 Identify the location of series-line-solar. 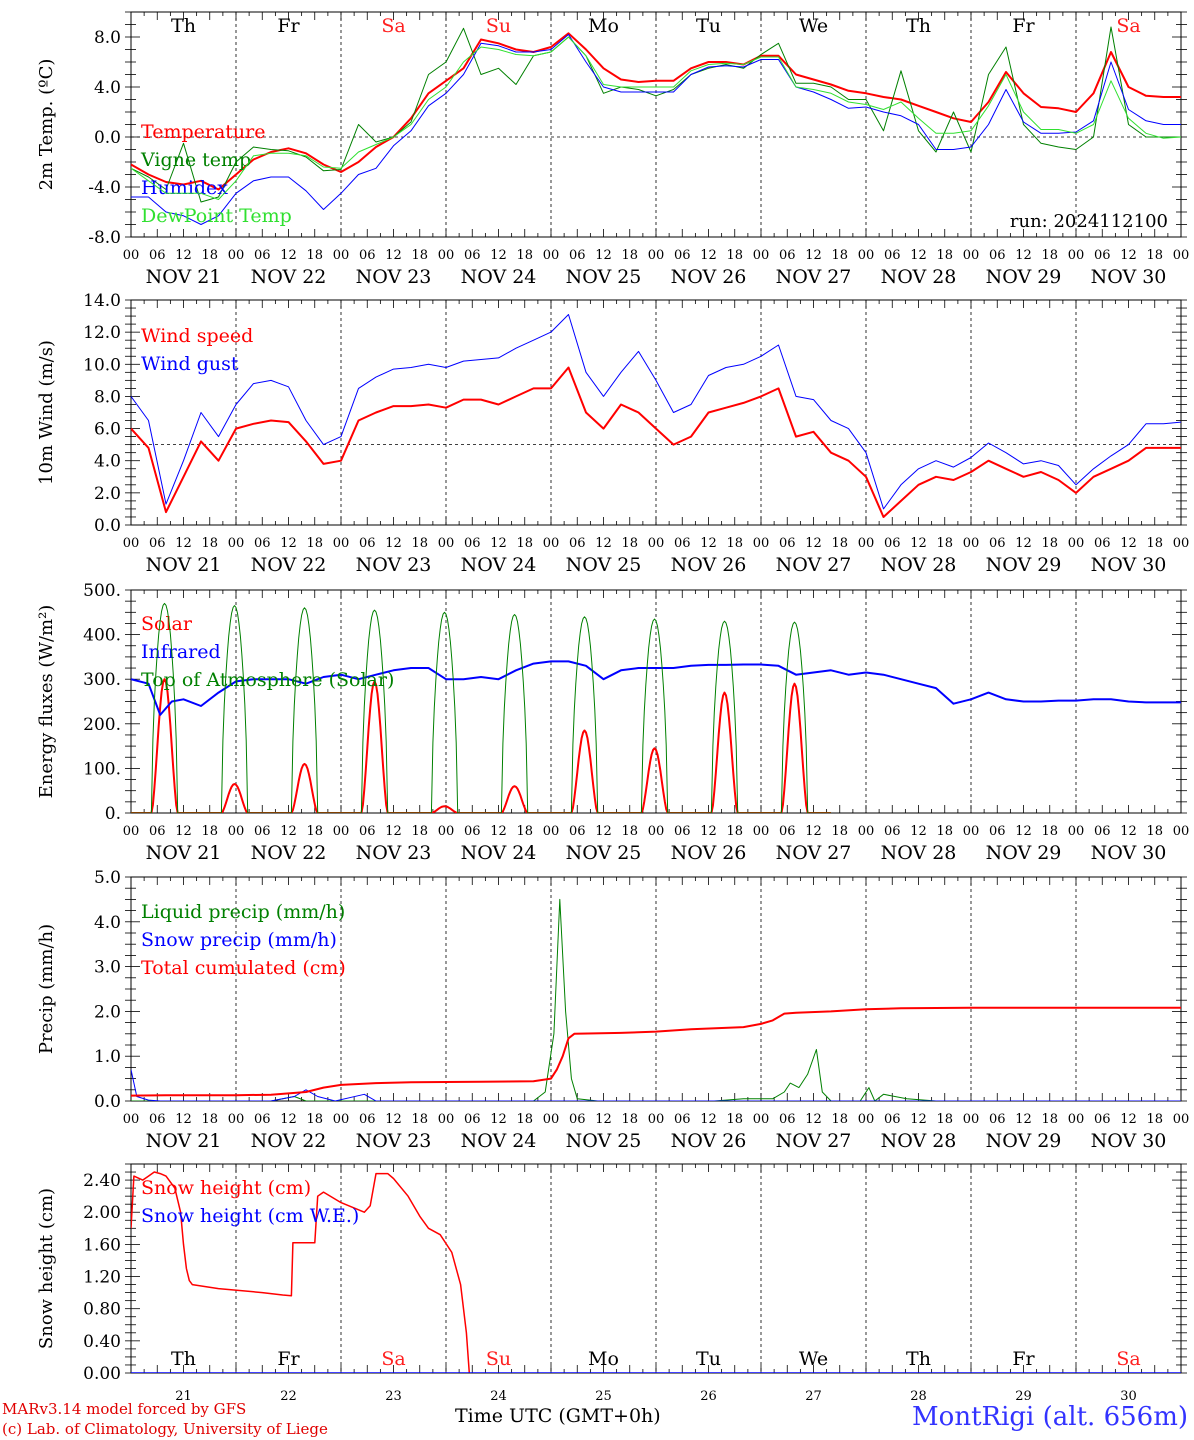
(481, 745).